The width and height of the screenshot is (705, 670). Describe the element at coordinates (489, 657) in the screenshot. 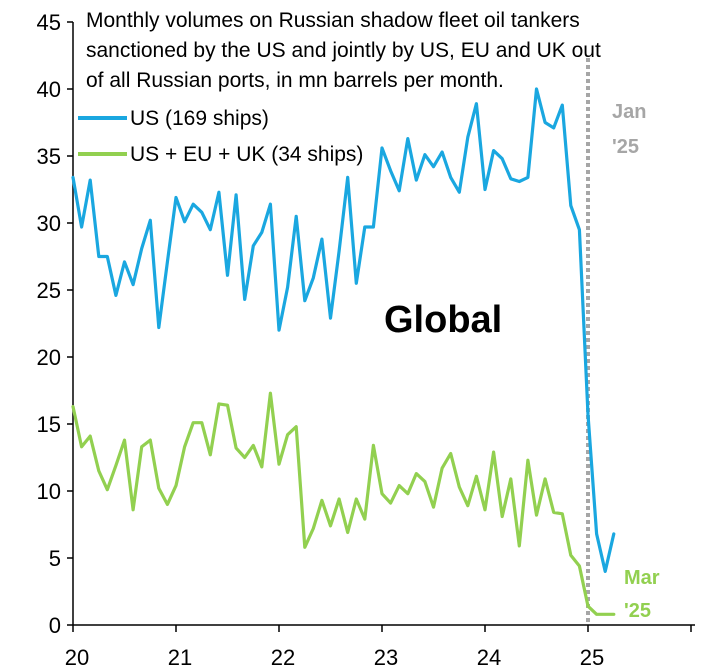

I see `x-tick-label: 24` at that location.